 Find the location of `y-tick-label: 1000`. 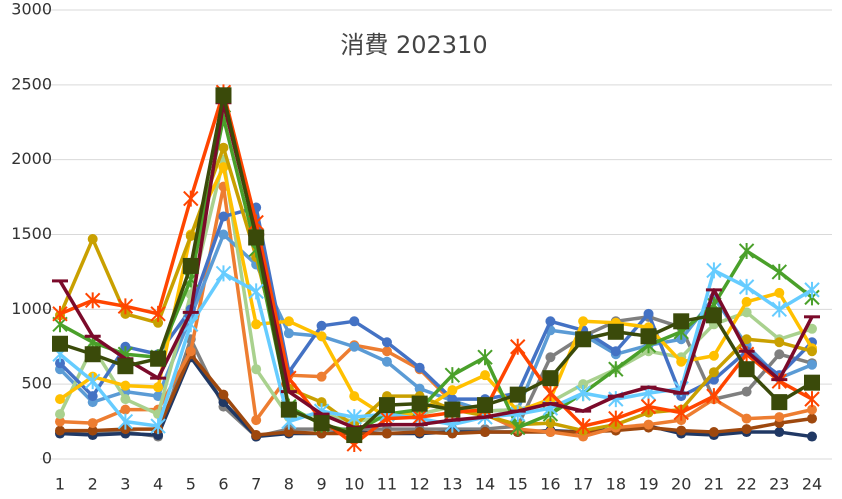

y-tick-label: 1000 is located at coordinates (31, 308).